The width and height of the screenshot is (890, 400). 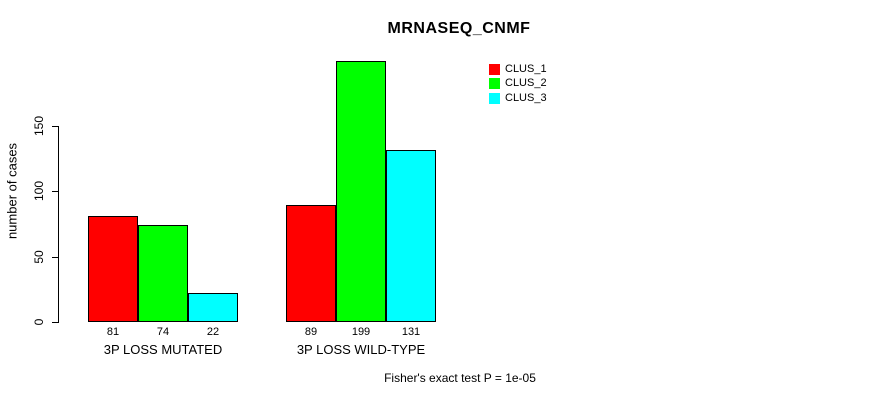 What do you see at coordinates (459, 28) in the screenshot?
I see `chart-title: MRNASEQ_CNMF` at bounding box center [459, 28].